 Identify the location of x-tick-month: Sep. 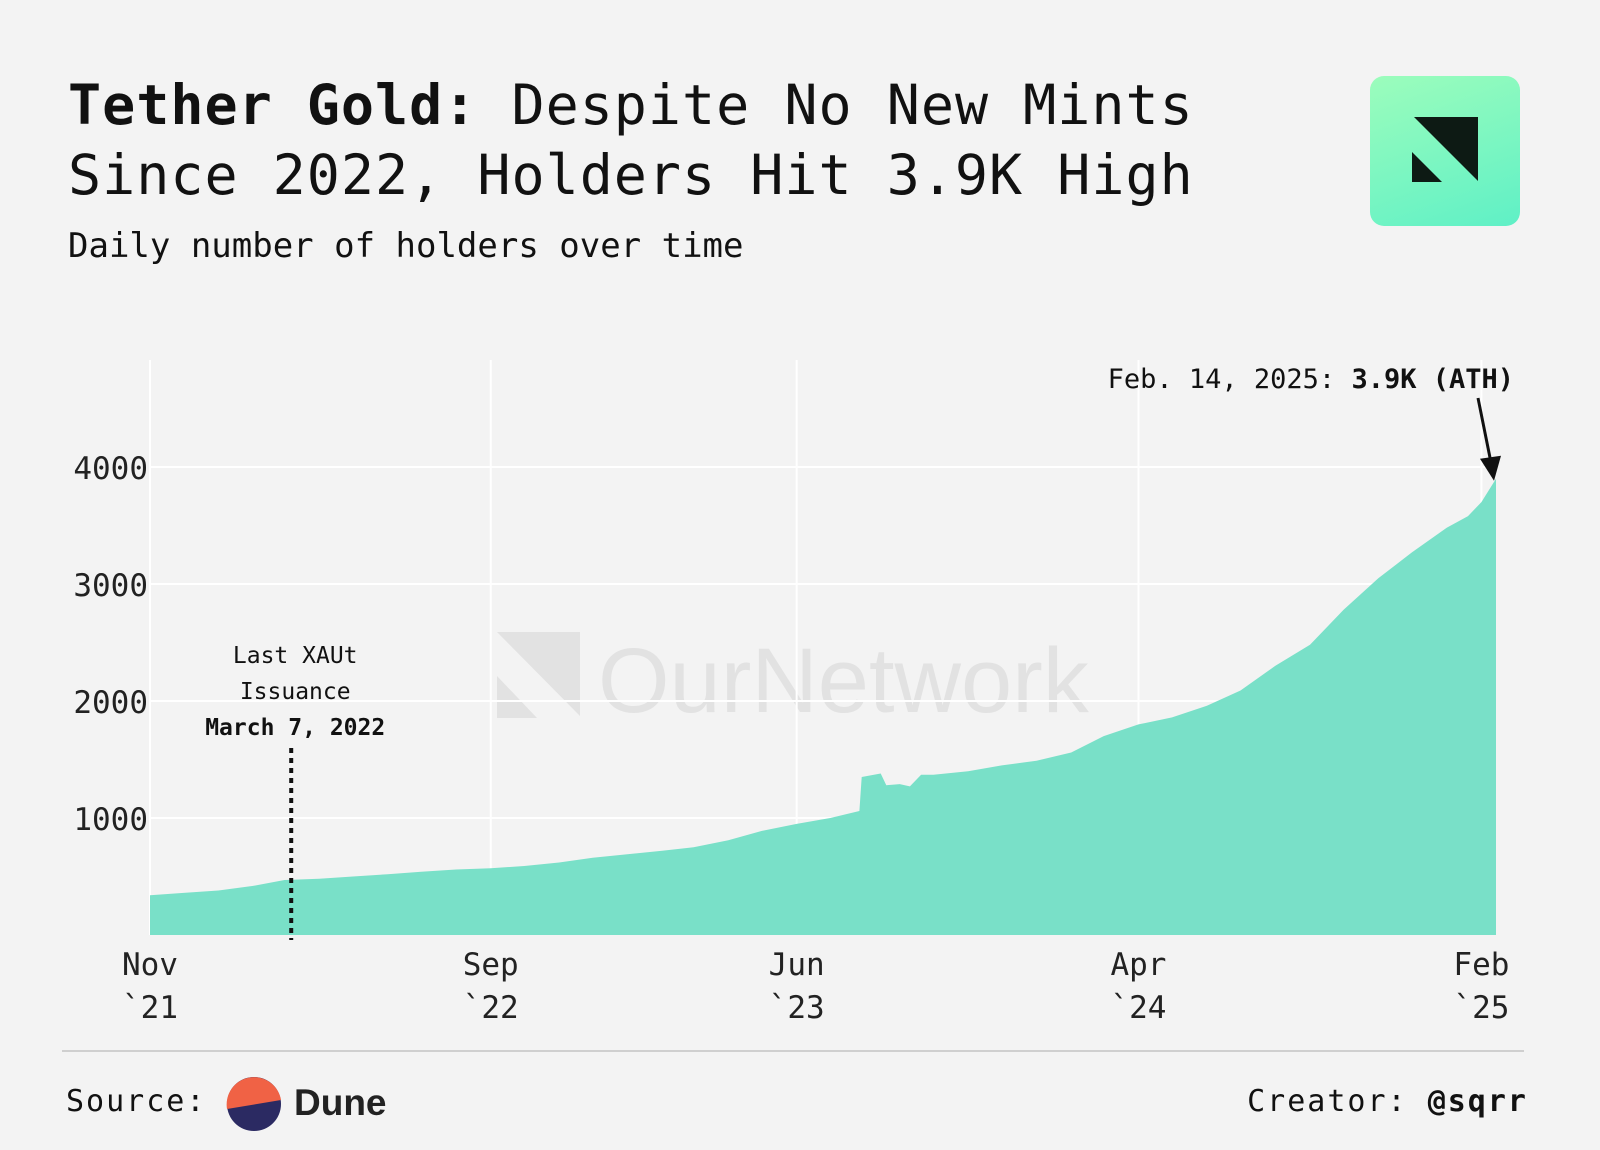
(491, 965).